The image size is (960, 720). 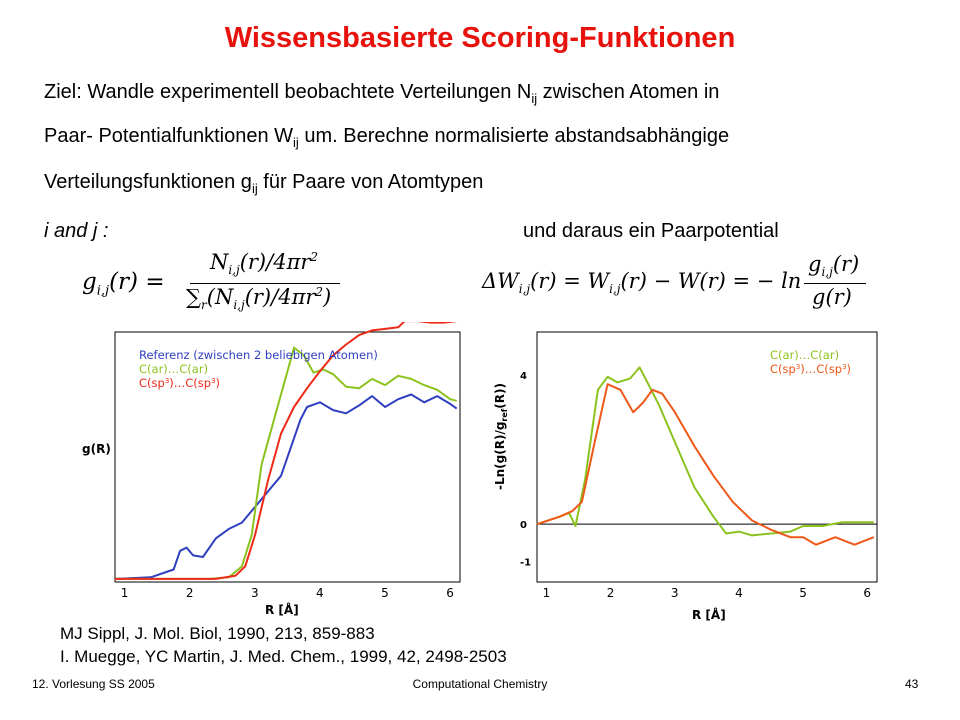 I want to click on intro-line-3-sub: ij, so click(x=254, y=188).